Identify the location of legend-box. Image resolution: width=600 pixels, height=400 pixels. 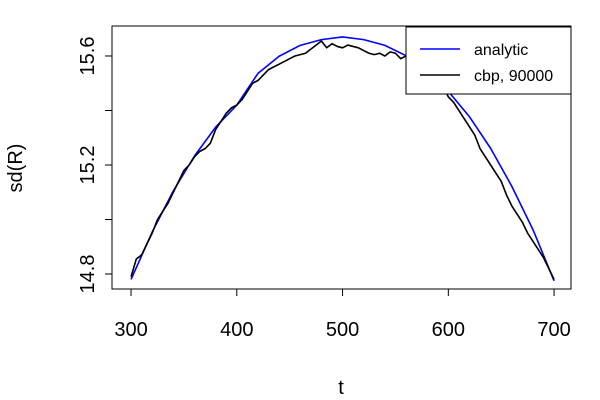
(488, 60).